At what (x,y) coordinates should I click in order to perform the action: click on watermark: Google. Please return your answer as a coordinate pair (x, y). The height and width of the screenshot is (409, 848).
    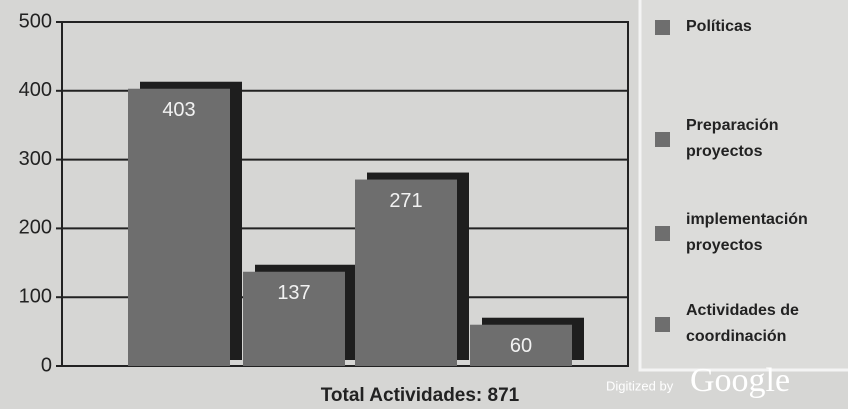
    Looking at the image, I should click on (740, 380).